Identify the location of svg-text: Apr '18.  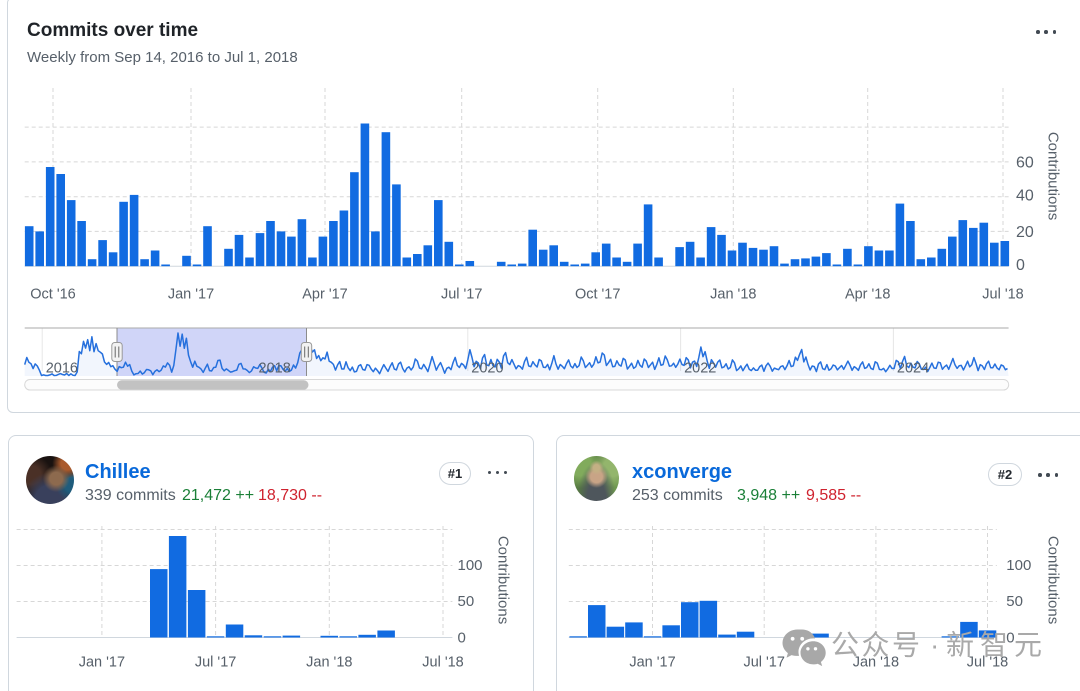
(868, 295).